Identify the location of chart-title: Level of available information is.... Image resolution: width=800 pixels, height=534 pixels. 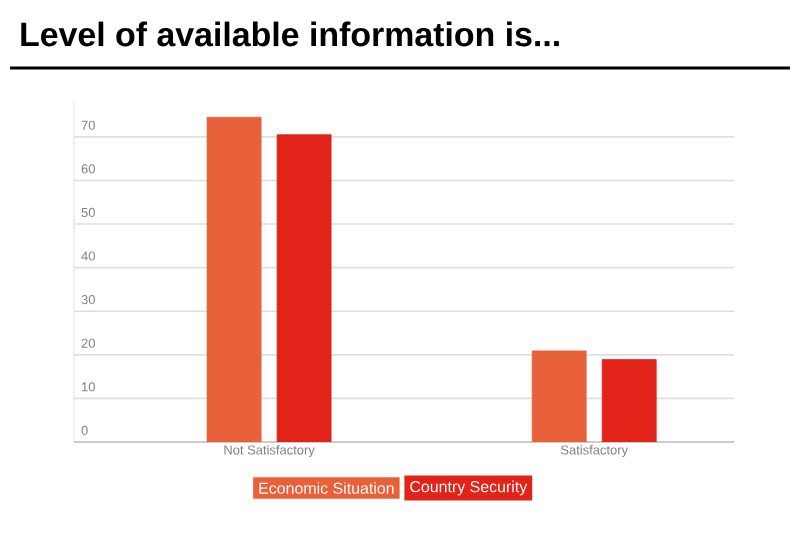
(290, 34).